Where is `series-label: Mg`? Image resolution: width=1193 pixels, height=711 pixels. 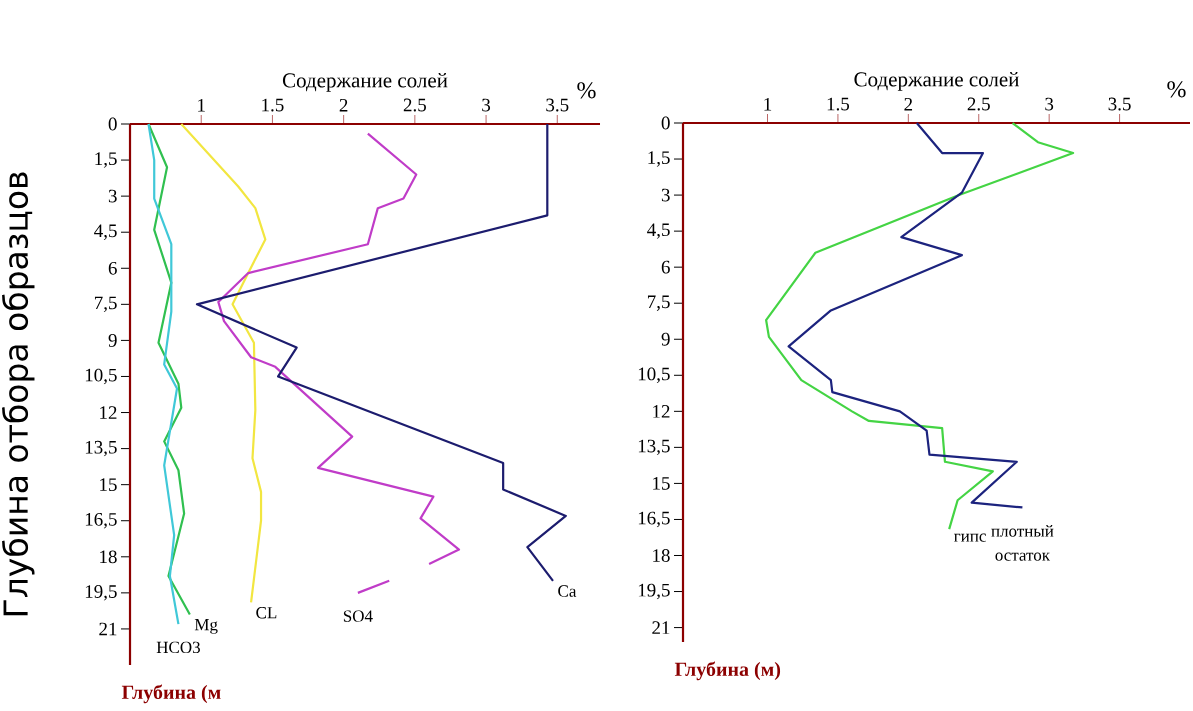 series-label: Mg is located at coordinates (206, 626).